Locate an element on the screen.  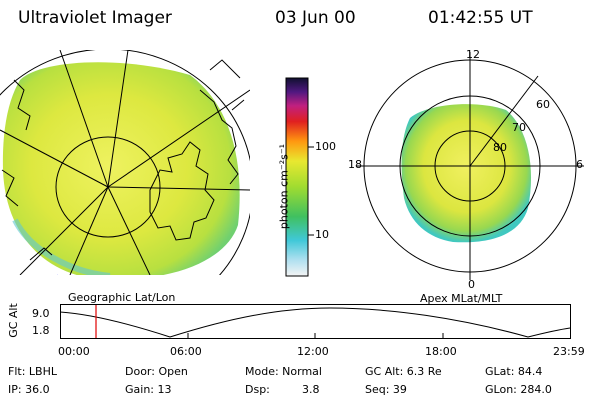
aurora-image-polar is located at coordinates (466, 173).